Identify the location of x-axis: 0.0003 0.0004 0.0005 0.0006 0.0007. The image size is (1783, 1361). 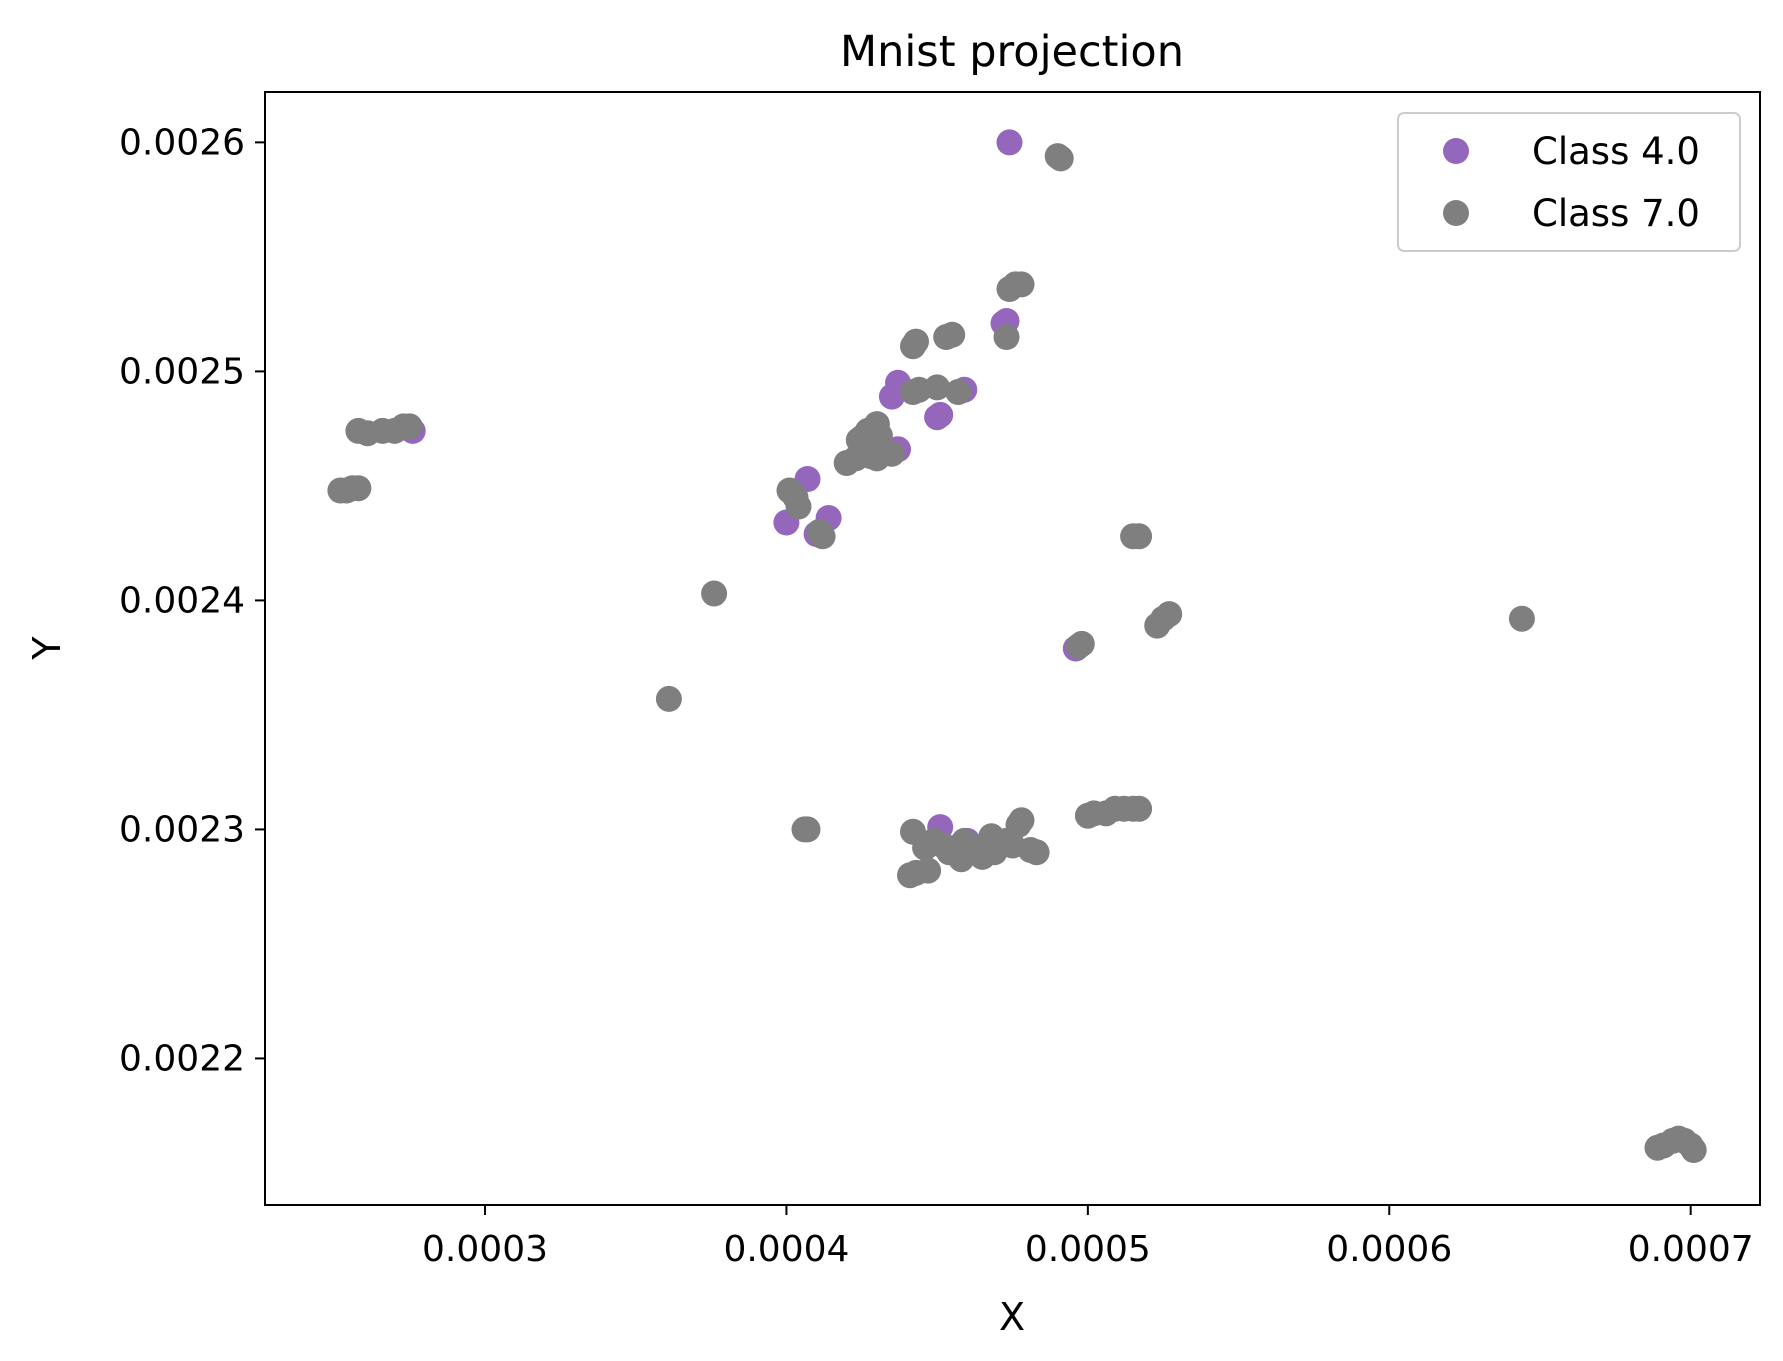
(1088, 1237).